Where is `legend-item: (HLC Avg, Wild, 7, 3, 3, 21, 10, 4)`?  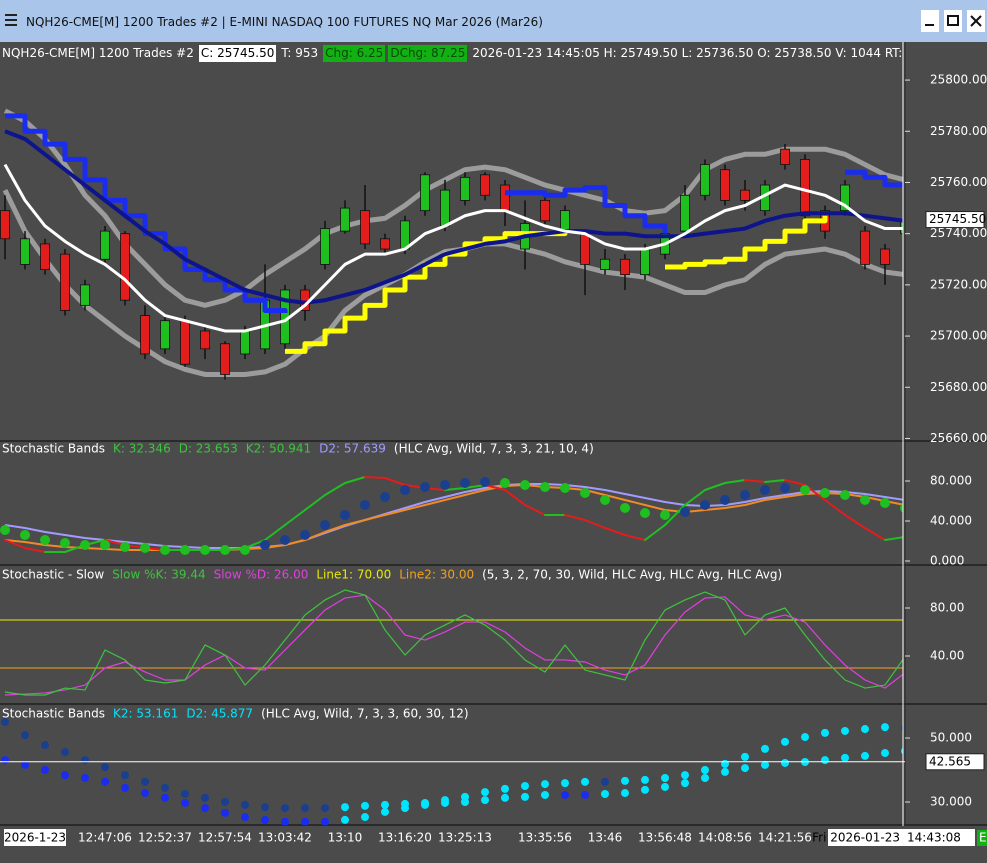 legend-item: (HLC Avg, Wild, 7, 3, 3, 21, 10, 4) is located at coordinates (494, 449).